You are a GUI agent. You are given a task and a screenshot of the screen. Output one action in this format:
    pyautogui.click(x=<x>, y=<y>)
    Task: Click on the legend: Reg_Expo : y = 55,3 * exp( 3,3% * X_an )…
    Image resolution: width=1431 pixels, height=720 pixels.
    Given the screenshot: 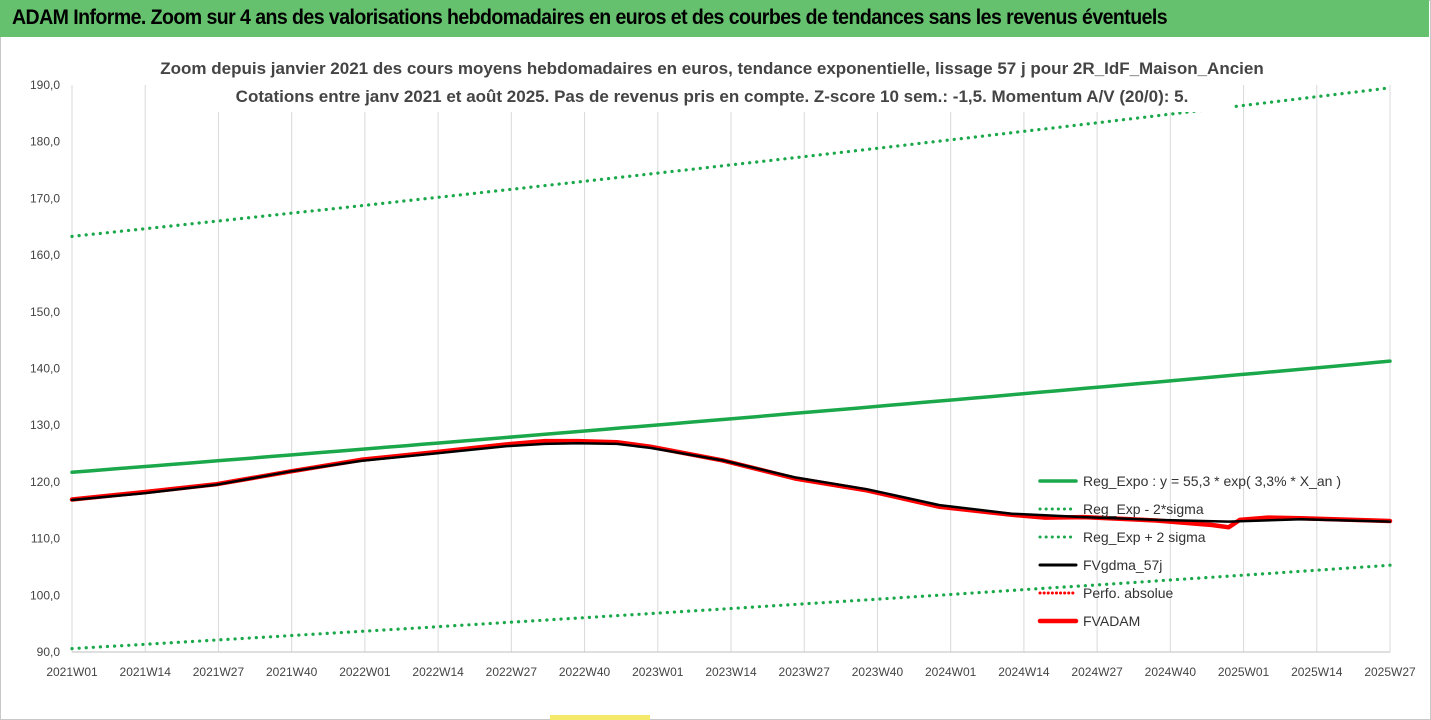 What is the action you would take?
    pyautogui.click(x=1189, y=551)
    